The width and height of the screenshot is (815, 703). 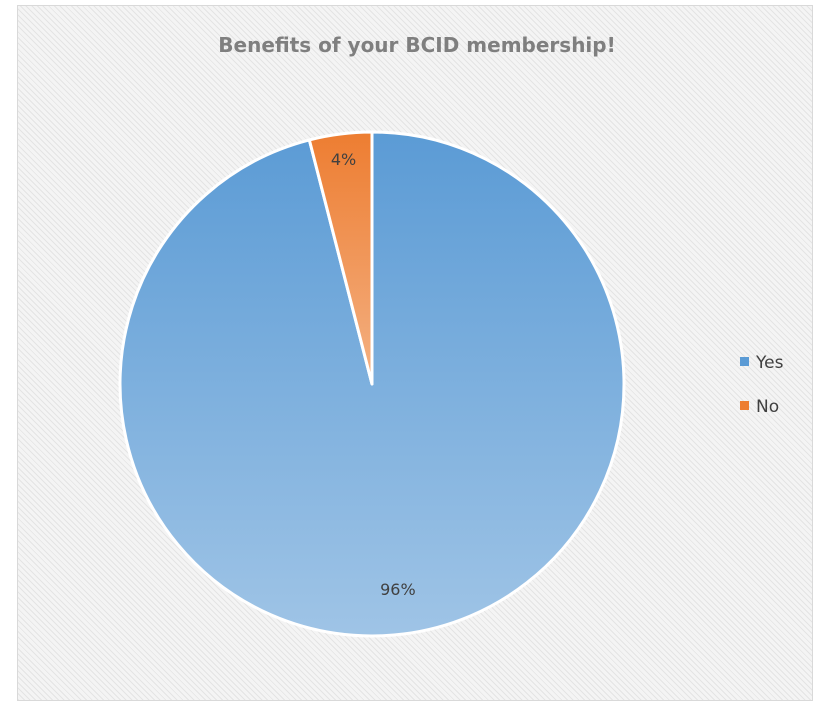 I want to click on legend-label-no: No, so click(x=767, y=407).